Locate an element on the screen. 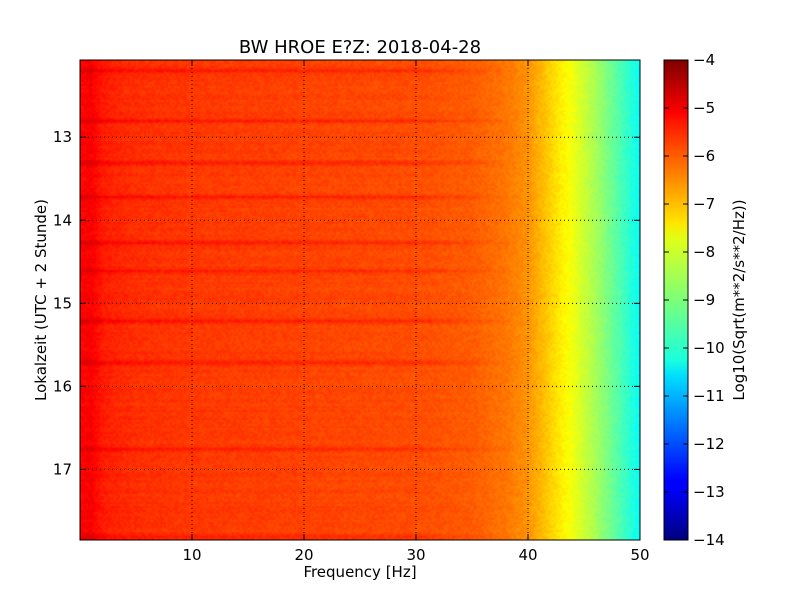 Image resolution: width=800 pixels, height=600 pixels. y-tick-label: 13 is located at coordinates (62, 137).